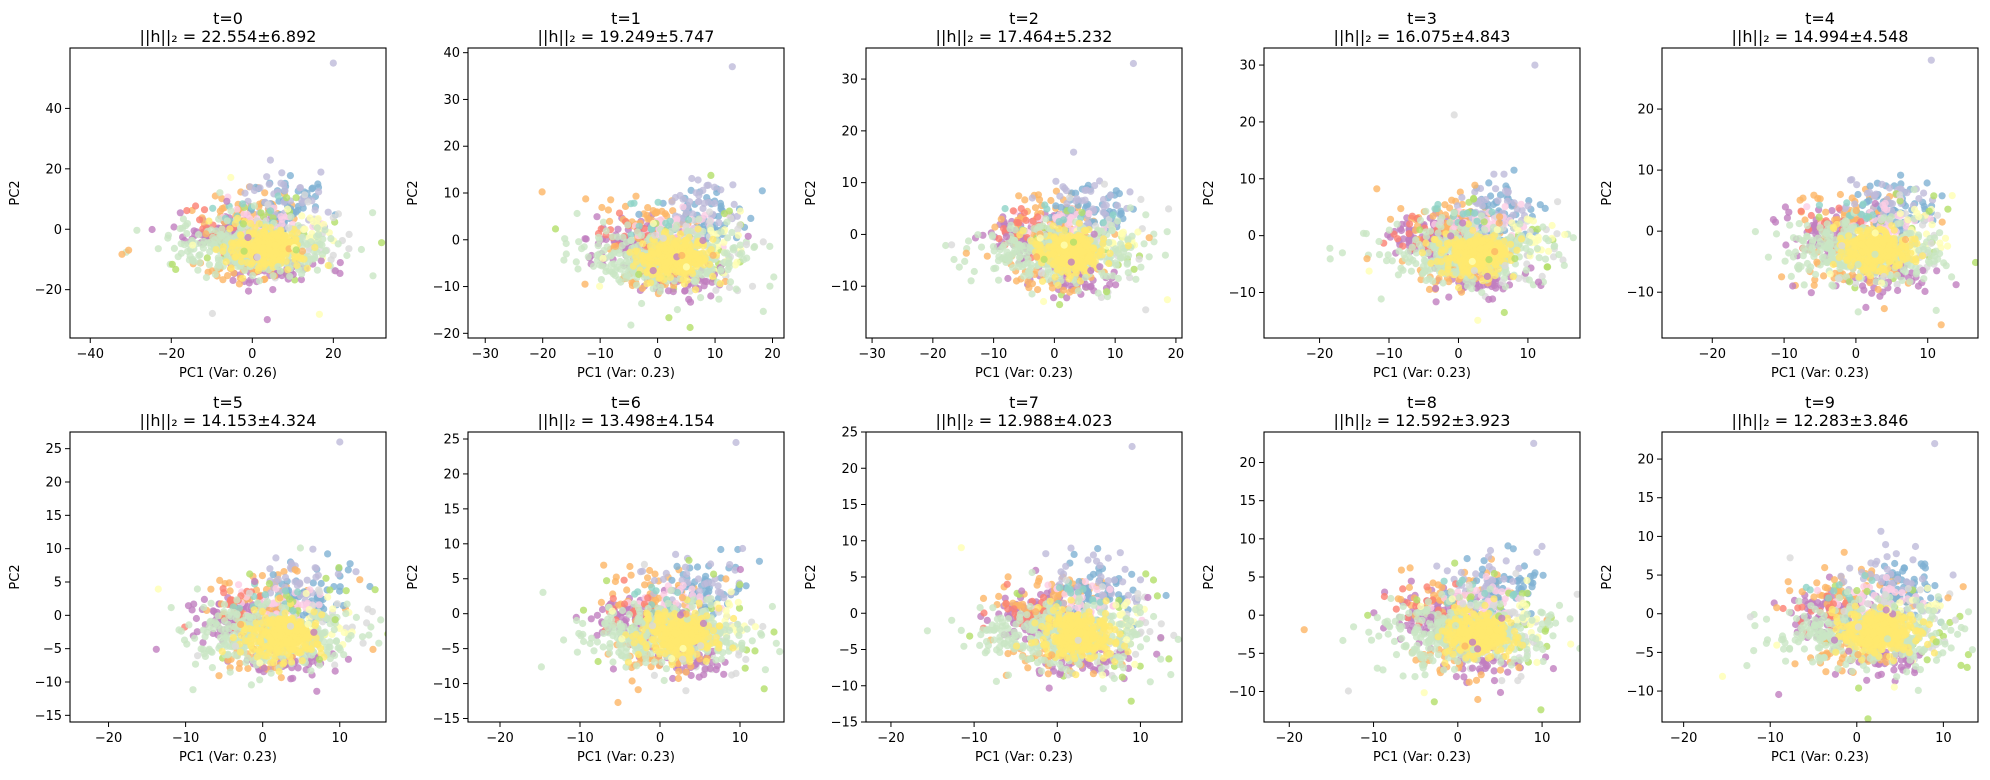  What do you see at coordinates (1054, 354) in the screenshot?
I see `x-tick-label: 0` at bounding box center [1054, 354].